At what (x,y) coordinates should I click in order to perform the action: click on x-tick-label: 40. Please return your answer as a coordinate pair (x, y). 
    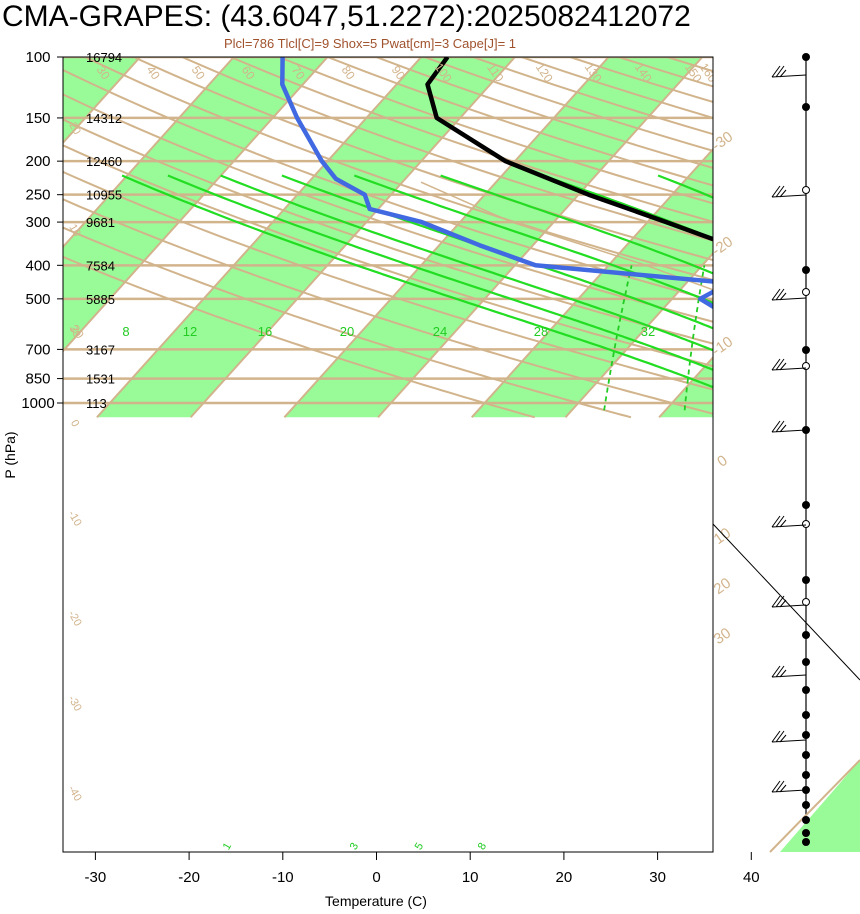
    Looking at the image, I should click on (751, 877).